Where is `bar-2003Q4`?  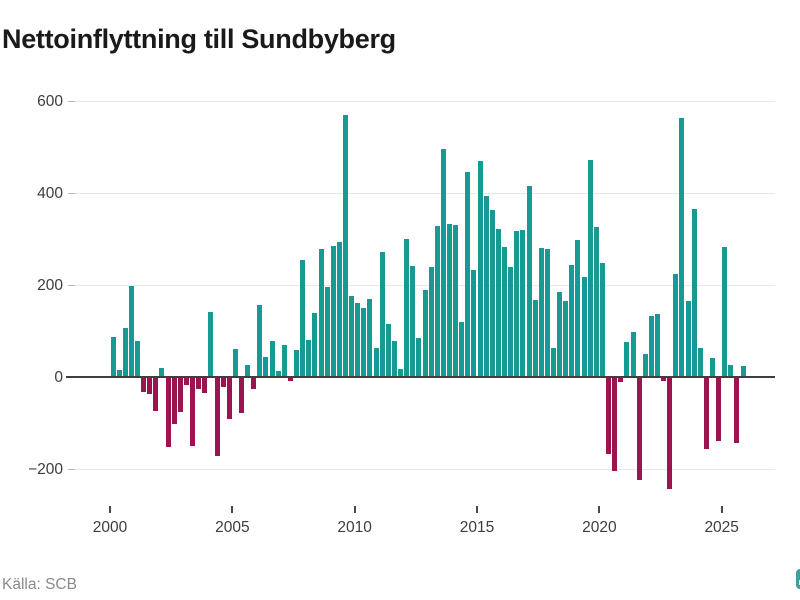 bar-2003Q4 is located at coordinates (205, 385).